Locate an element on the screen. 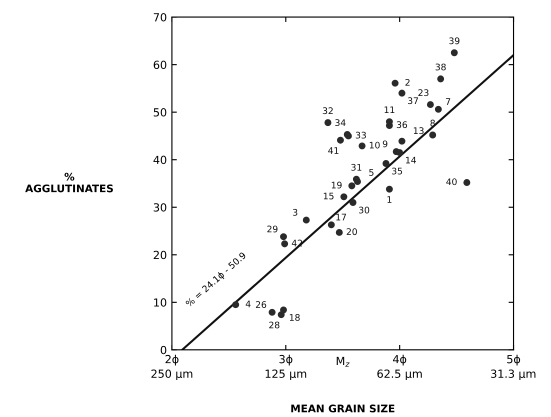 This screenshot has width=551, height=417. annotation: 32 is located at coordinates (327, 110).